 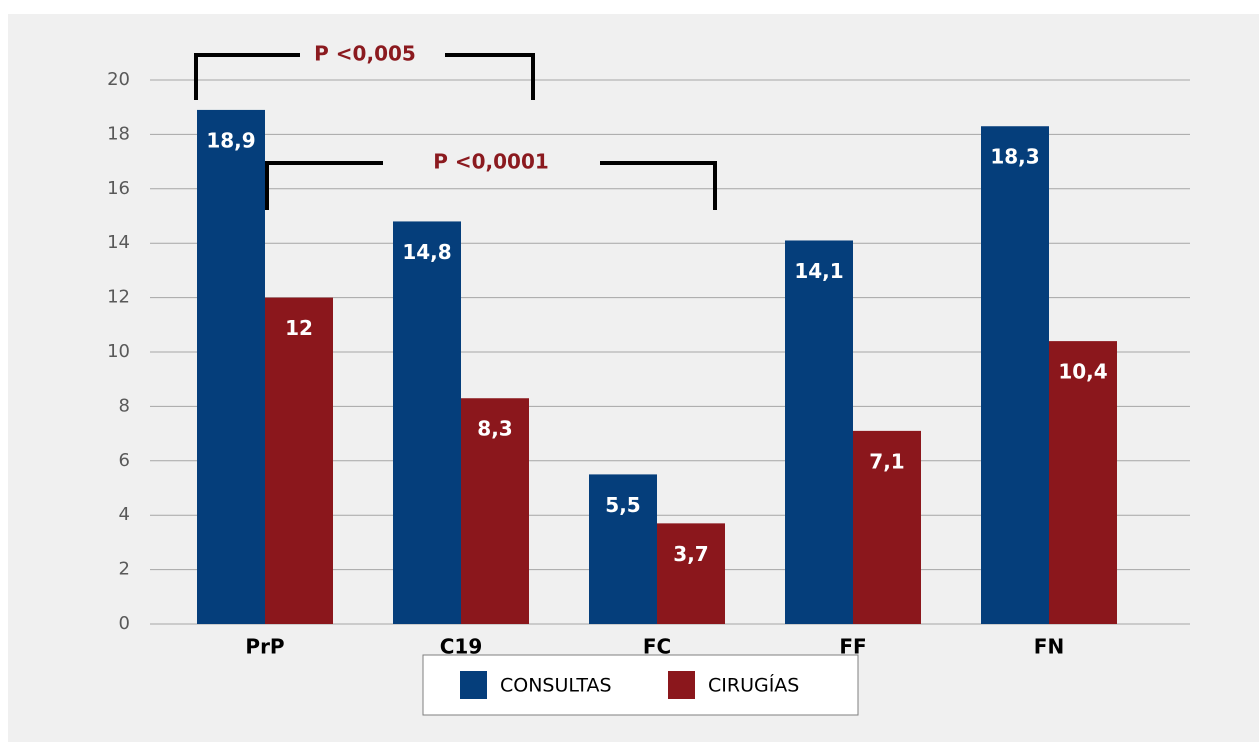 What do you see at coordinates (1049, 647) in the screenshot?
I see `x-tick-label: FN` at bounding box center [1049, 647].